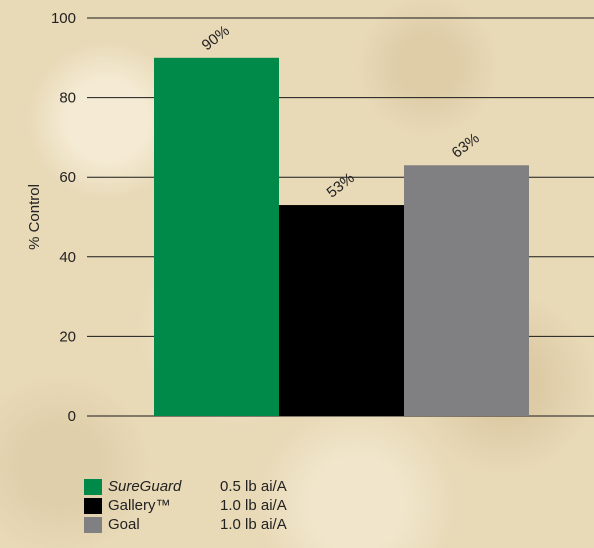 The image size is (594, 548). I want to click on legend-rate-gallery: 1.0 lb ai/A, so click(253, 505).